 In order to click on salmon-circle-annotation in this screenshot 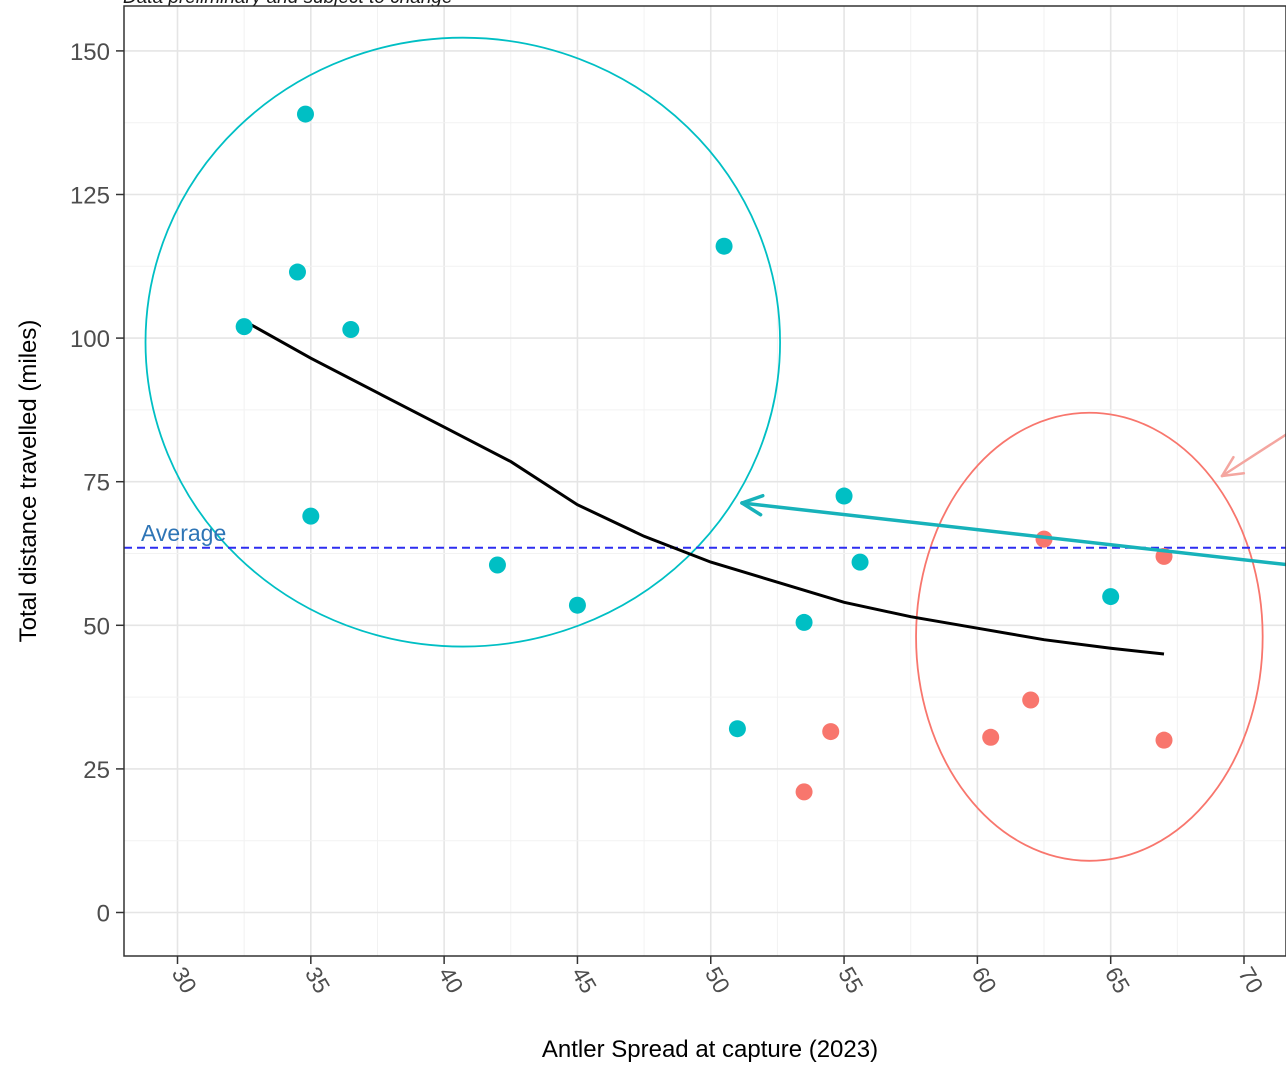, I will do `click(1089, 636)`.